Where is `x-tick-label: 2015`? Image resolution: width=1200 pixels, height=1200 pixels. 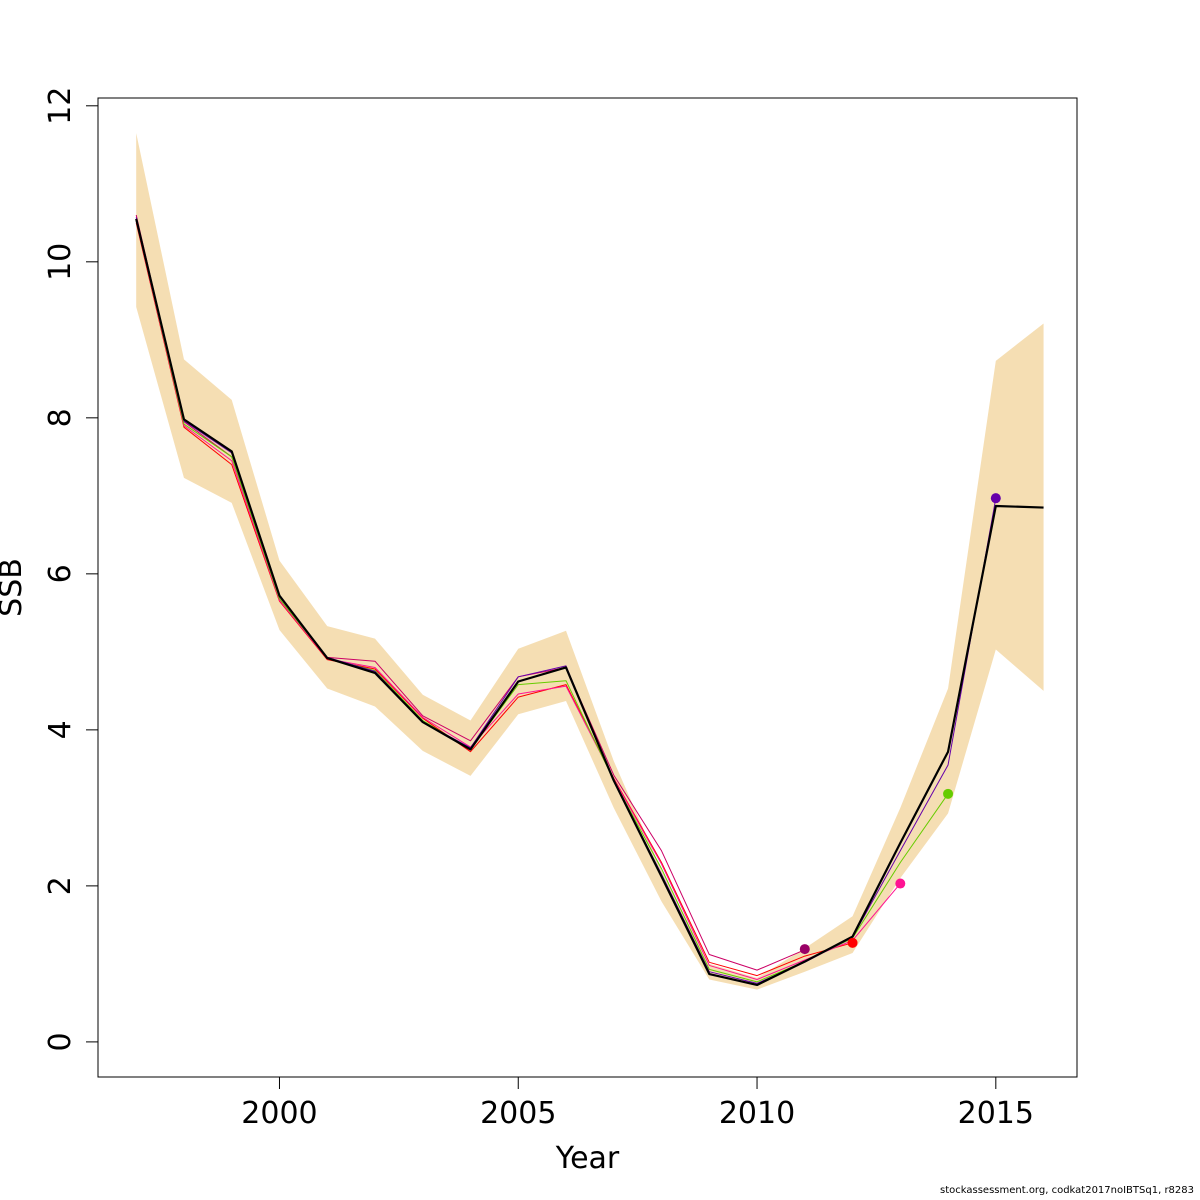 x-tick-label: 2015 is located at coordinates (996, 1113).